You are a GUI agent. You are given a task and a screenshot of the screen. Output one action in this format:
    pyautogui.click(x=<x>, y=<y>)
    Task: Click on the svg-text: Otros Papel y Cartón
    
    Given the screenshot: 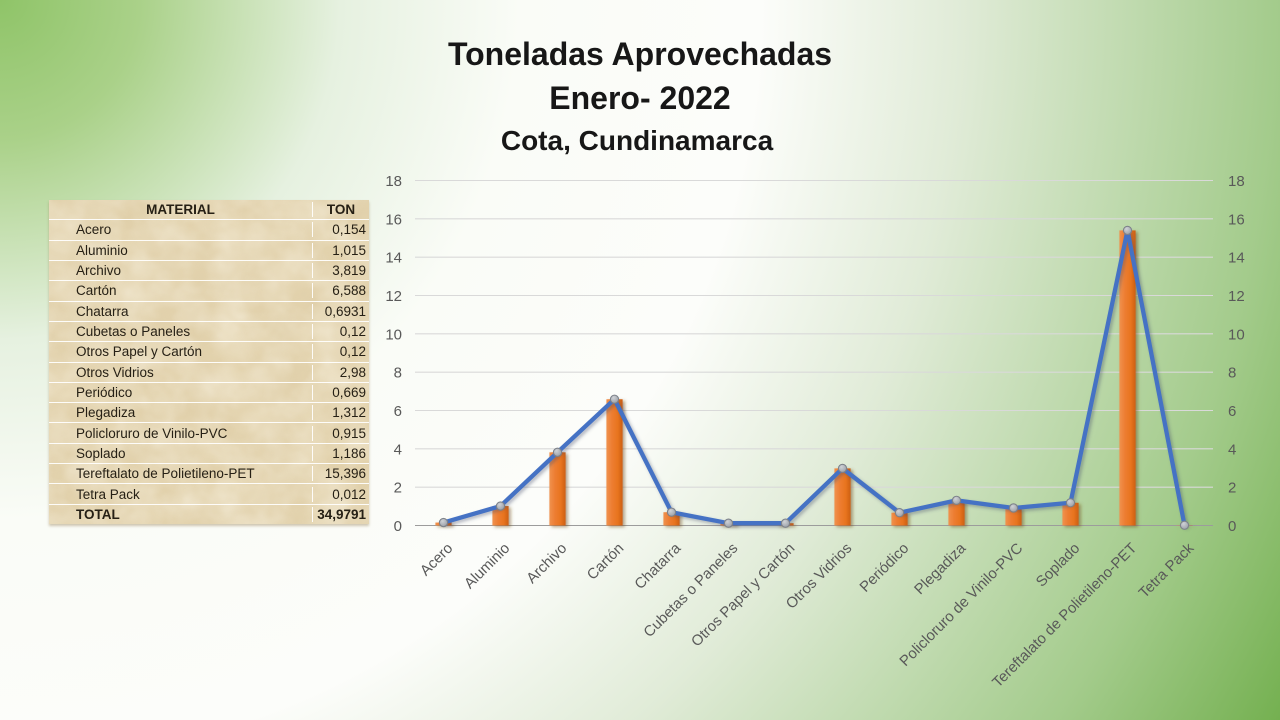 What is the action you would take?
    pyautogui.click(x=744, y=596)
    